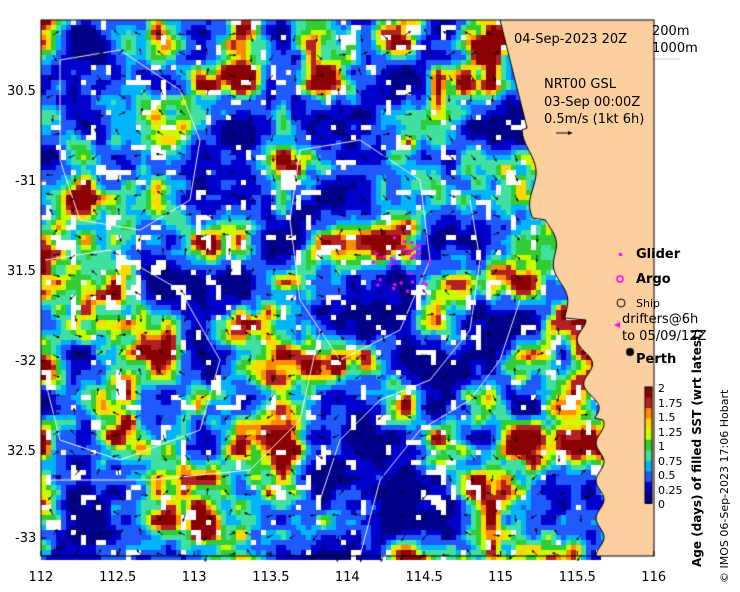 Image resolution: width=740 pixels, height=592 pixels. I want to click on y-tick: -32, so click(26, 361).